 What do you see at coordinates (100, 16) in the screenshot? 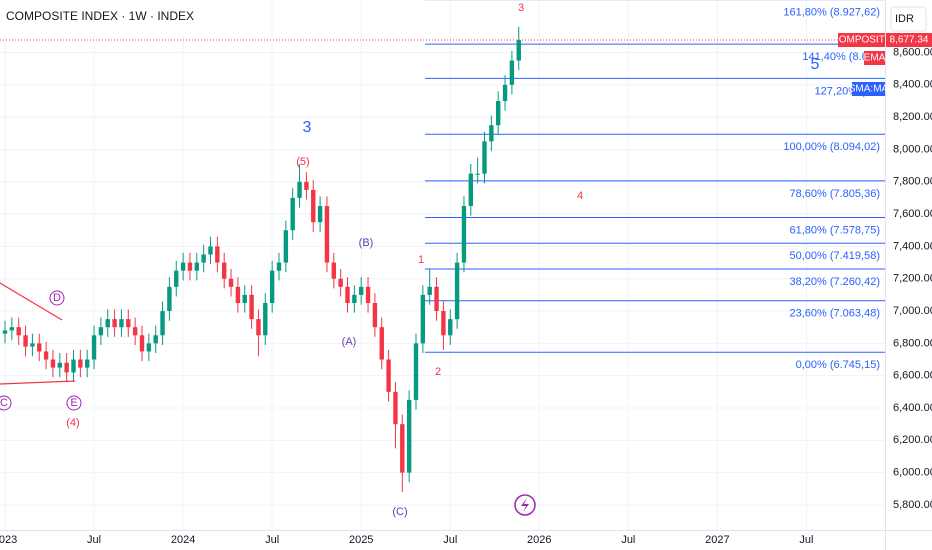
I see `chart-title: COMPOSITE INDEX · 1W · INDEX` at bounding box center [100, 16].